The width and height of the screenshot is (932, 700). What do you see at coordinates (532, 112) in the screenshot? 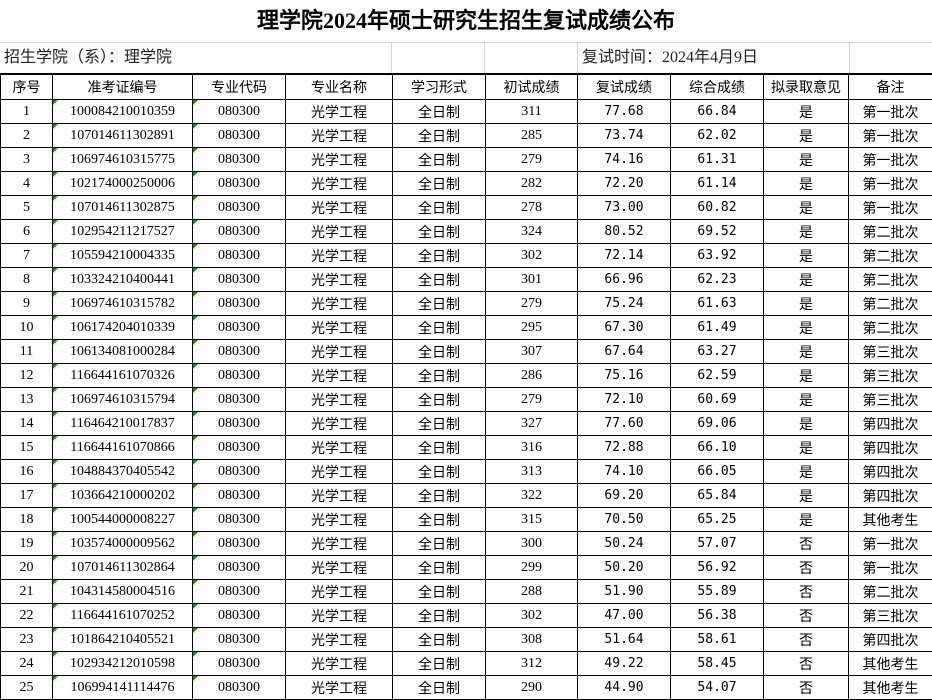
I see `cell-prelim-score: 311` at bounding box center [532, 112].